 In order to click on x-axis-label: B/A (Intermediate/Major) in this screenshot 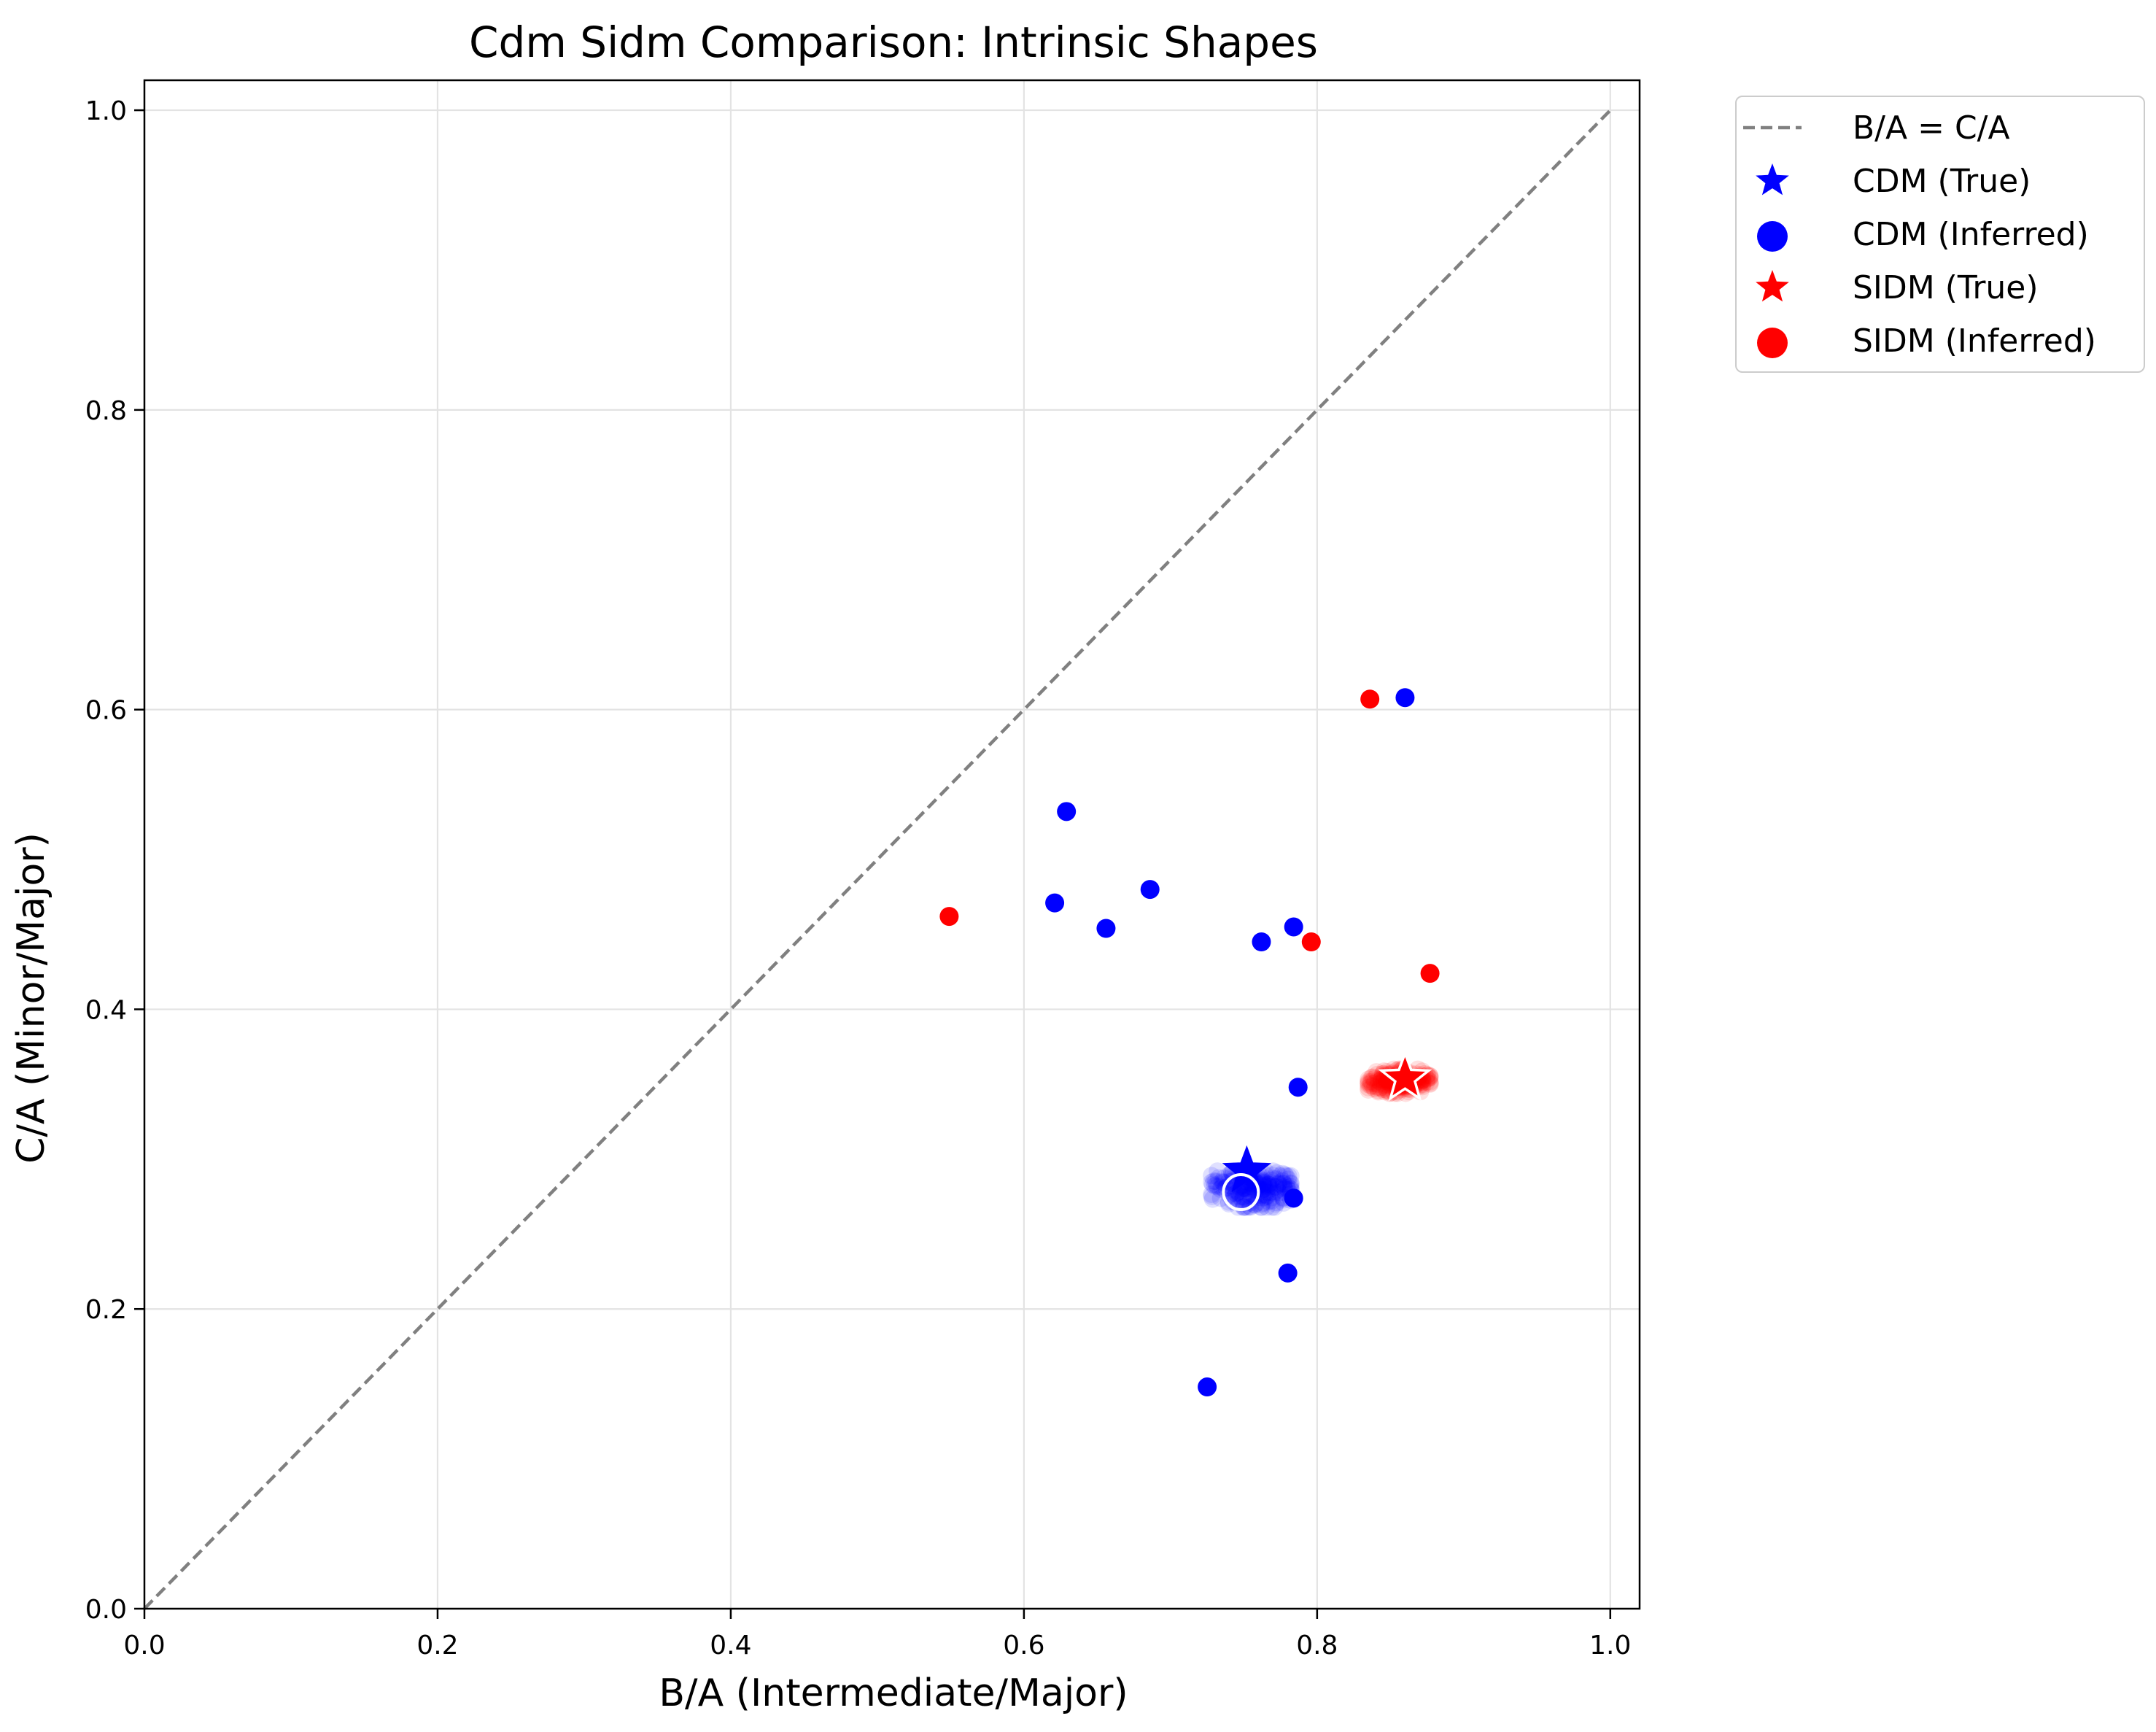, I will do `click(893, 1693)`.